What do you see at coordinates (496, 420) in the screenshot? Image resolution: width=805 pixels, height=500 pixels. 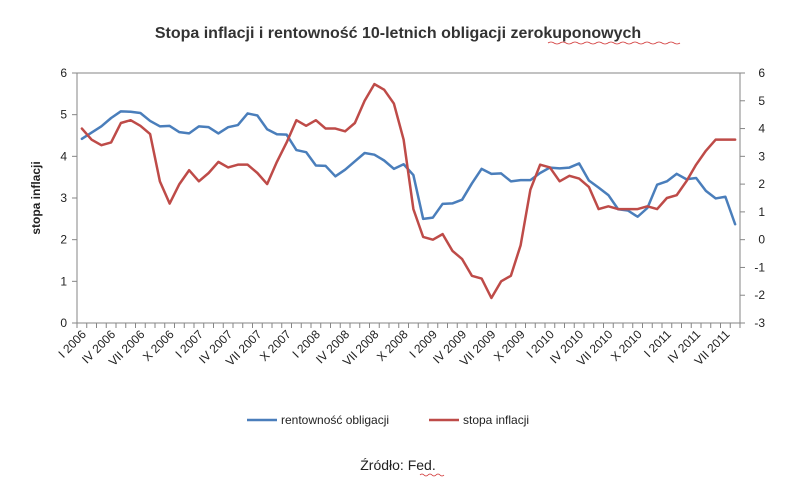 I see `legend-label-inflacja: stopa inflacji` at bounding box center [496, 420].